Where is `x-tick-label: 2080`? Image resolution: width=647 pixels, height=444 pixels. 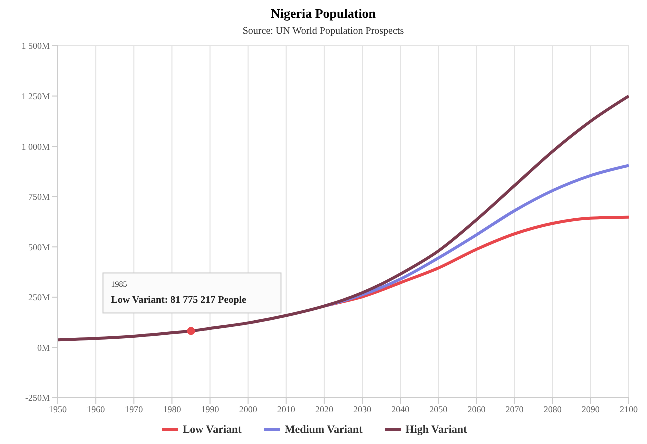 x-tick-label: 2080 is located at coordinates (553, 409).